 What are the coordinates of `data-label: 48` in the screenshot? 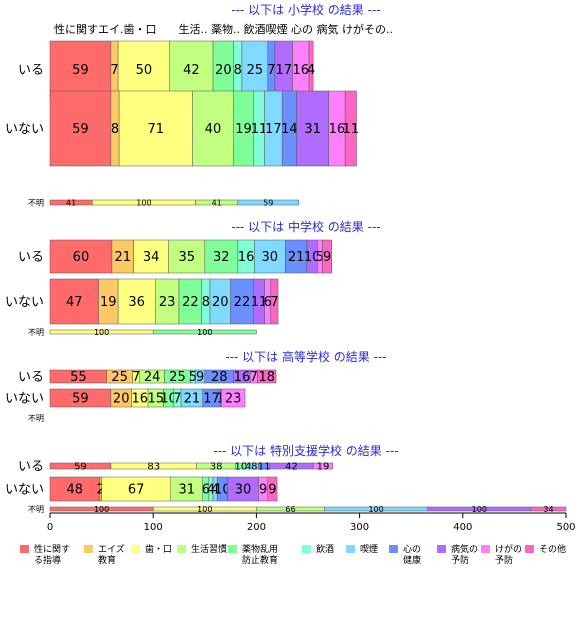 It's located at (74, 490).